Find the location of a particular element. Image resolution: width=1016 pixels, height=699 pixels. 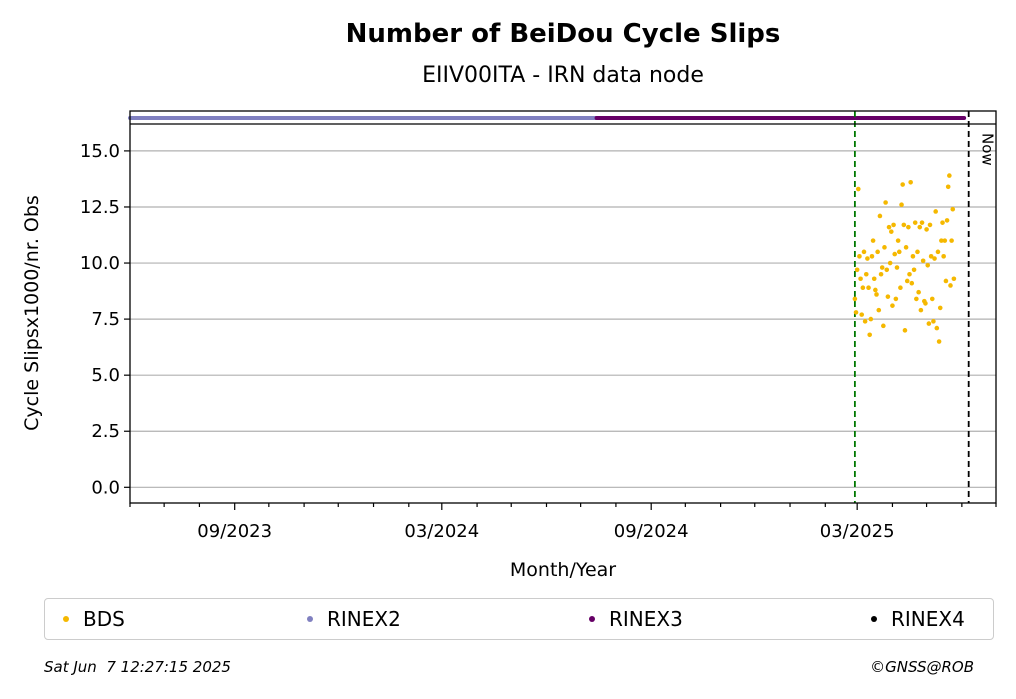

y-tick-label: 5.0 is located at coordinates (105, 375).